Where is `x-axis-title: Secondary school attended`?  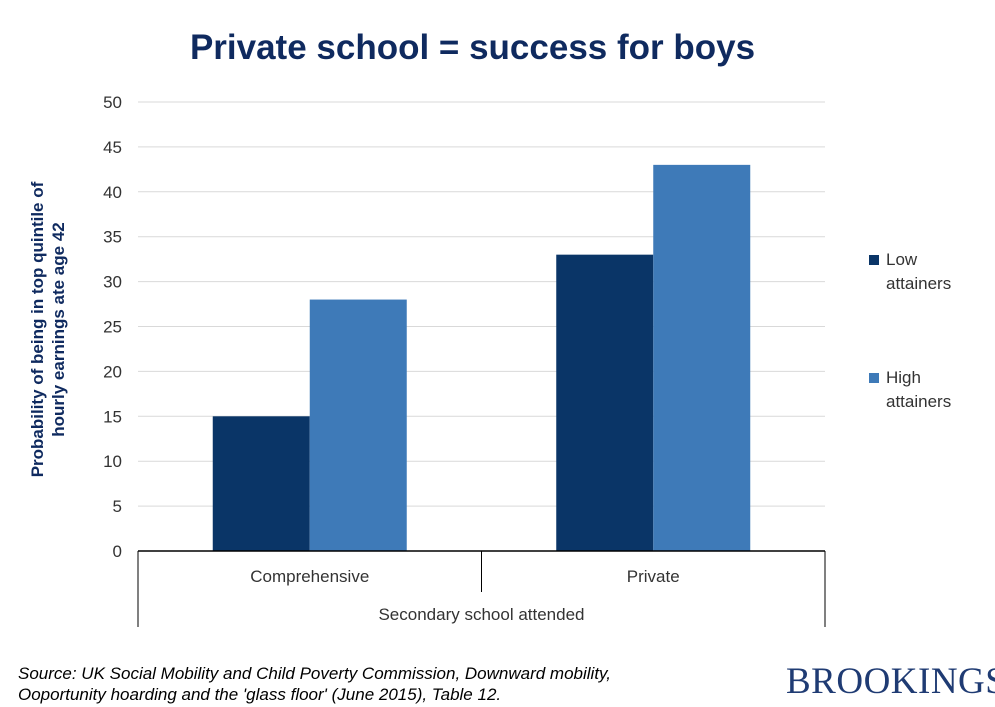
x-axis-title: Secondary school attended is located at coordinates (481, 614).